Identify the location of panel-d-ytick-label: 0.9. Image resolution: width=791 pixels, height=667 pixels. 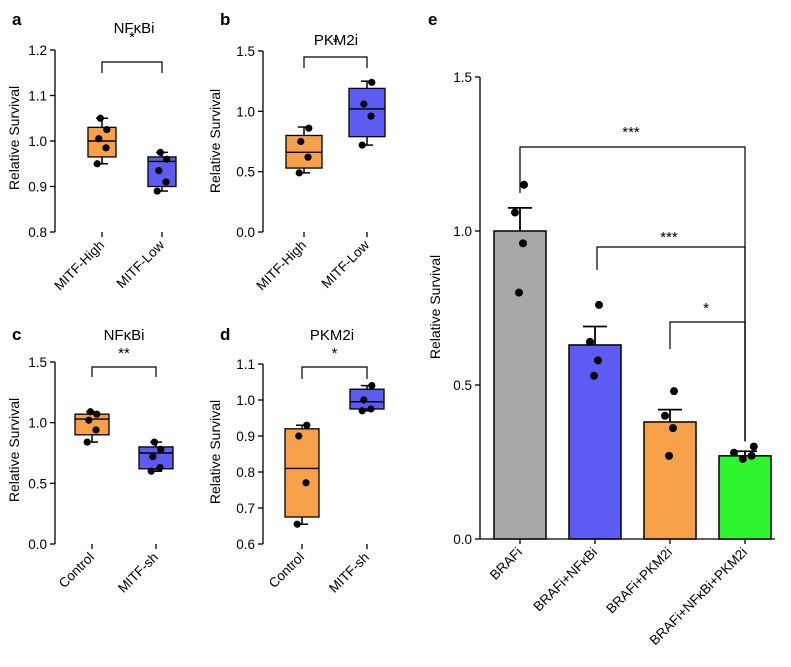
(245, 436).